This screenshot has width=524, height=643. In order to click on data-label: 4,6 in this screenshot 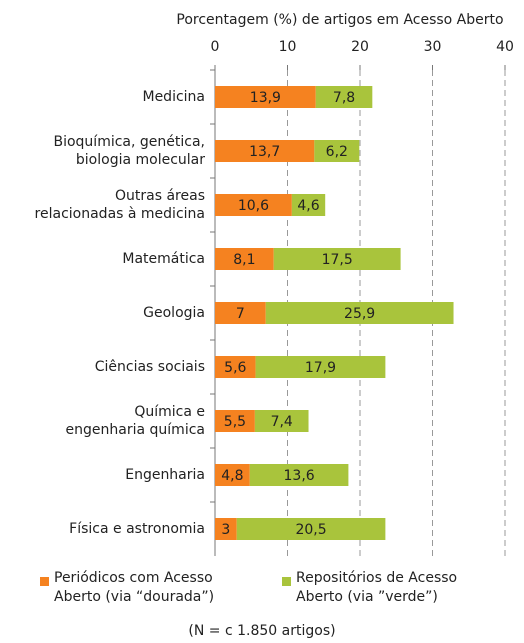, I will do `click(308, 206)`.